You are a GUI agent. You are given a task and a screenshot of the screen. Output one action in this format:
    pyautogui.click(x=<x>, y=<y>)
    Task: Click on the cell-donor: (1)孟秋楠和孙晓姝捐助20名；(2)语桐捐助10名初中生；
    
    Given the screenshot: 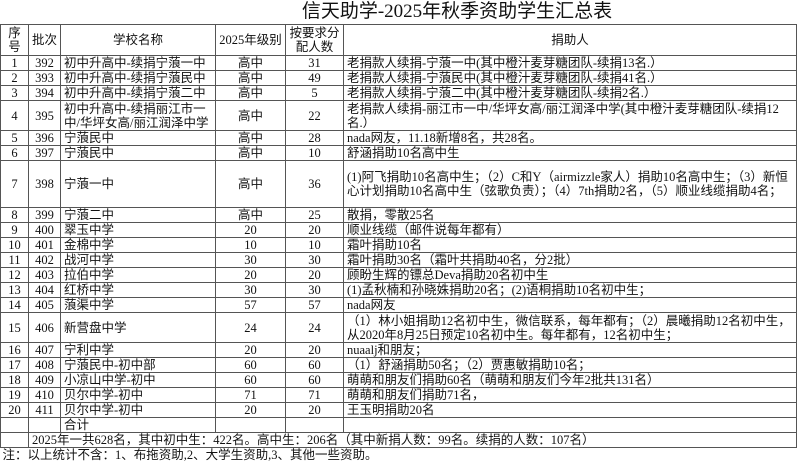 What is the action you would take?
    pyautogui.click(x=570, y=290)
    